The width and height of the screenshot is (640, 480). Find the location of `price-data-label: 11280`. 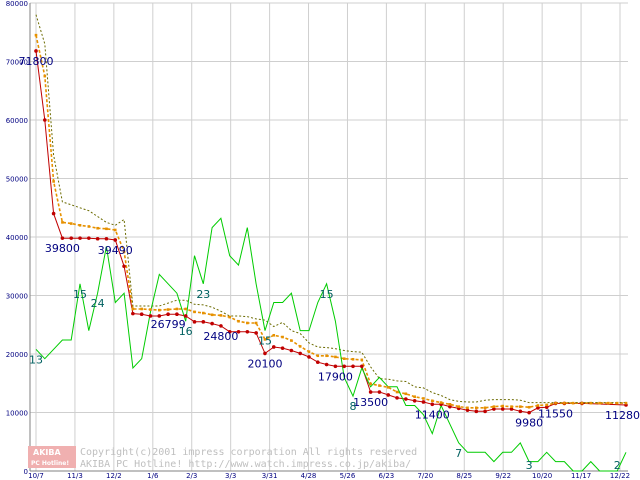

price-data-label: 11280 is located at coordinates (622, 415).